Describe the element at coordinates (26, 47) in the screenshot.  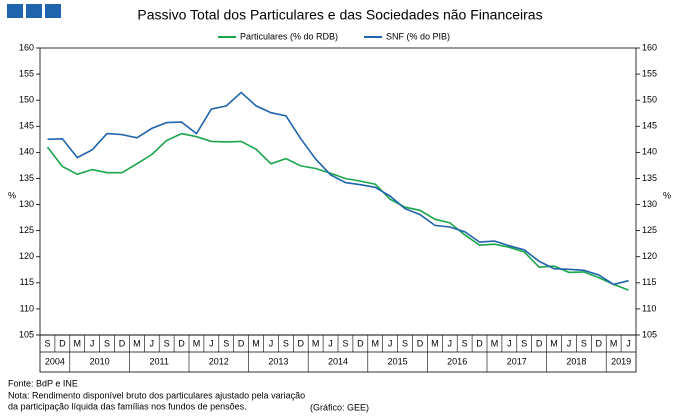
I see `y-tick-label: 160` at that location.